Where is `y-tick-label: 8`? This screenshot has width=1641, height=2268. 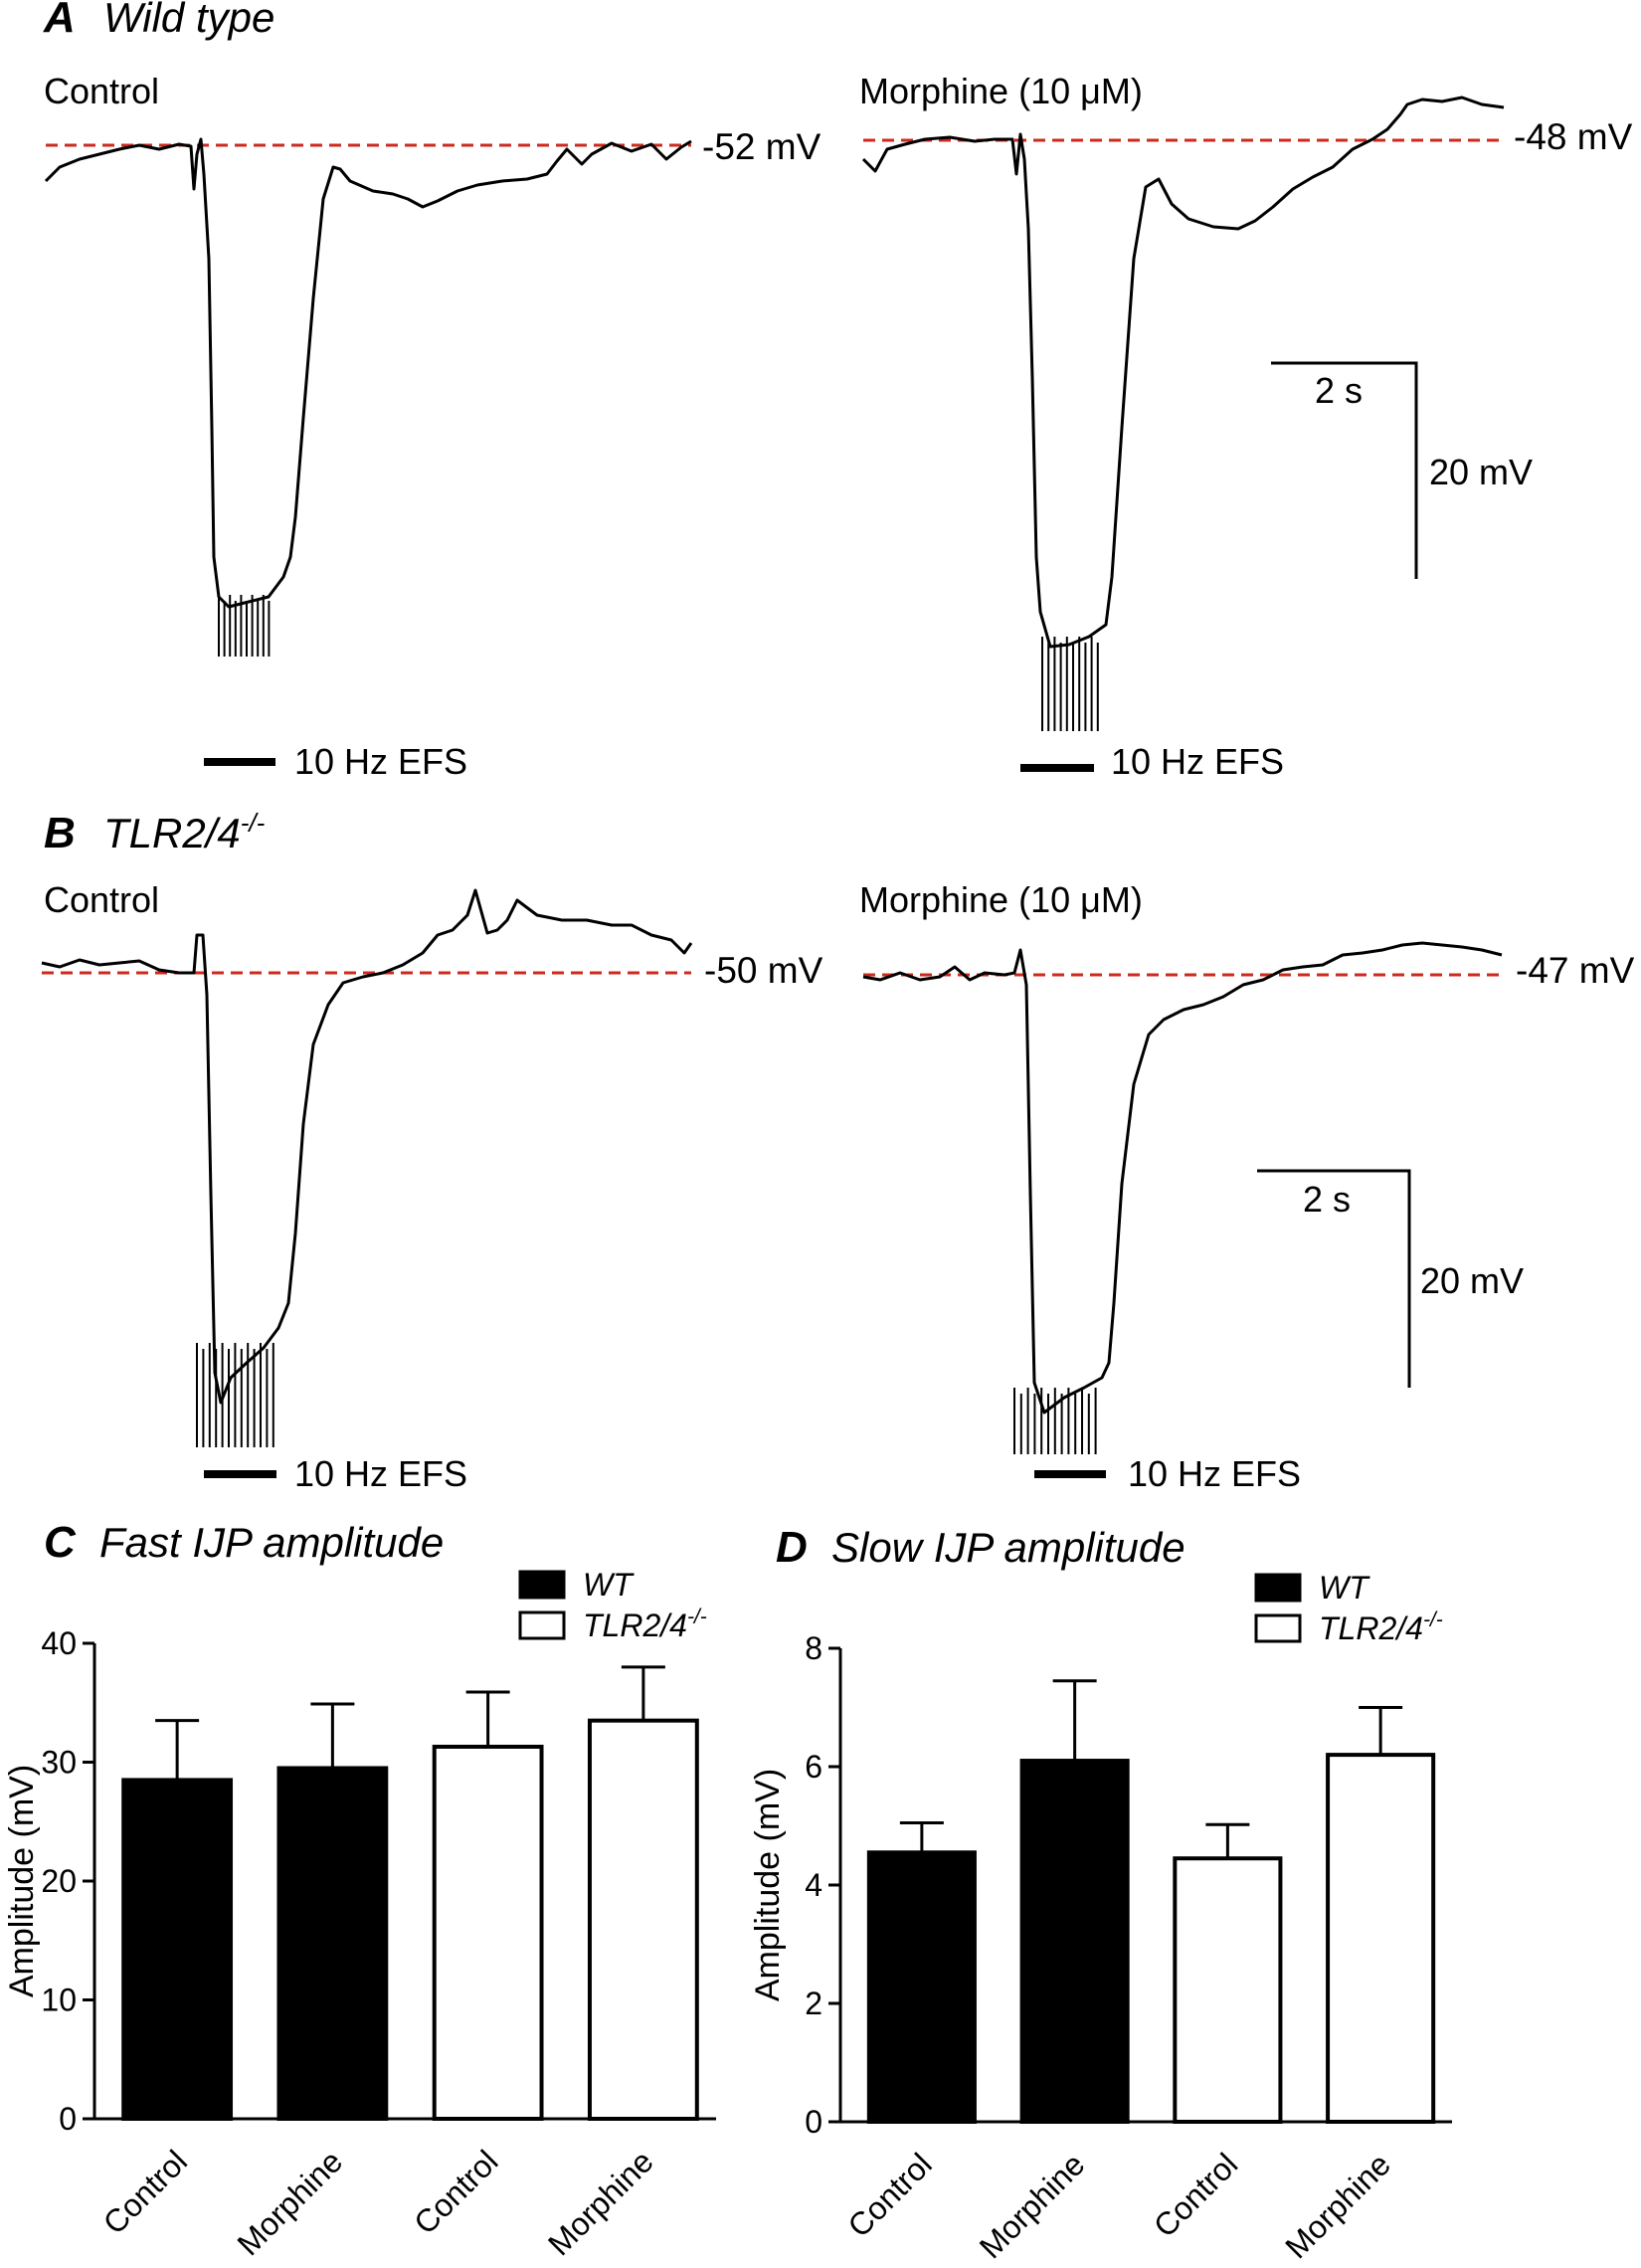
y-tick-label: 8 is located at coordinates (813, 1648).